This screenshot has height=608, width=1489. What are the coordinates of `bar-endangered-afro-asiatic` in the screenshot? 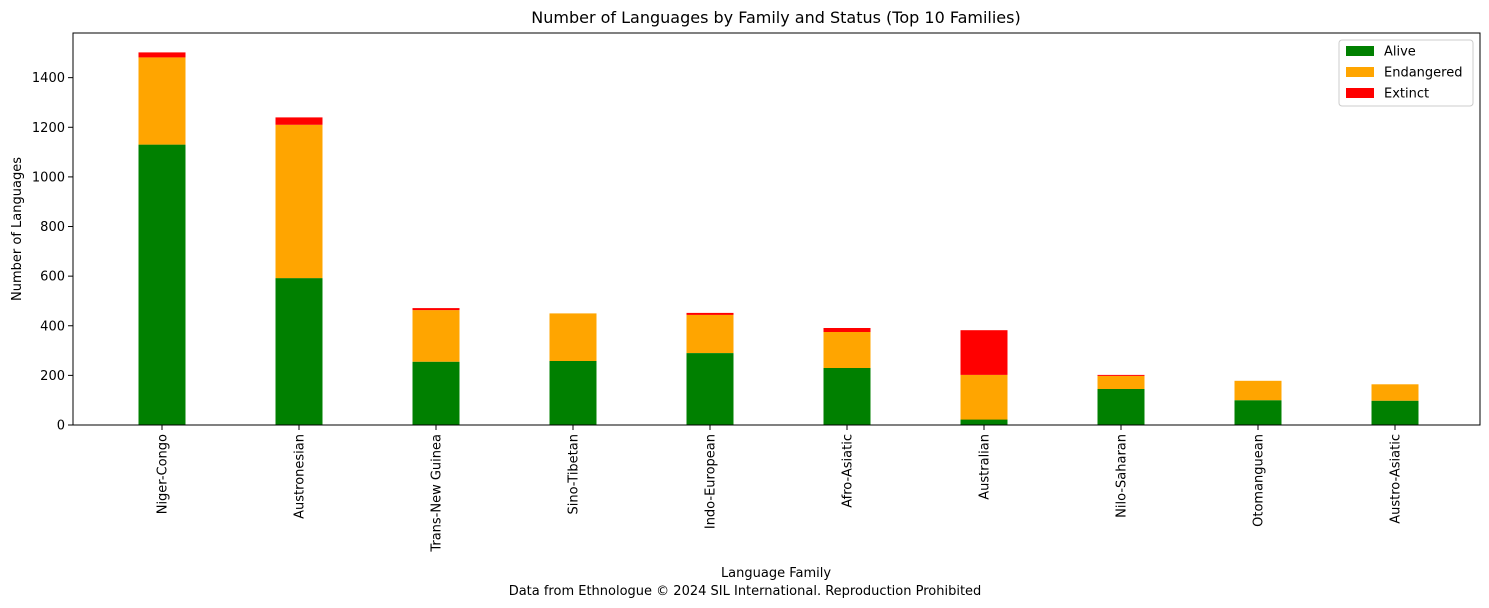 It's located at (847, 350).